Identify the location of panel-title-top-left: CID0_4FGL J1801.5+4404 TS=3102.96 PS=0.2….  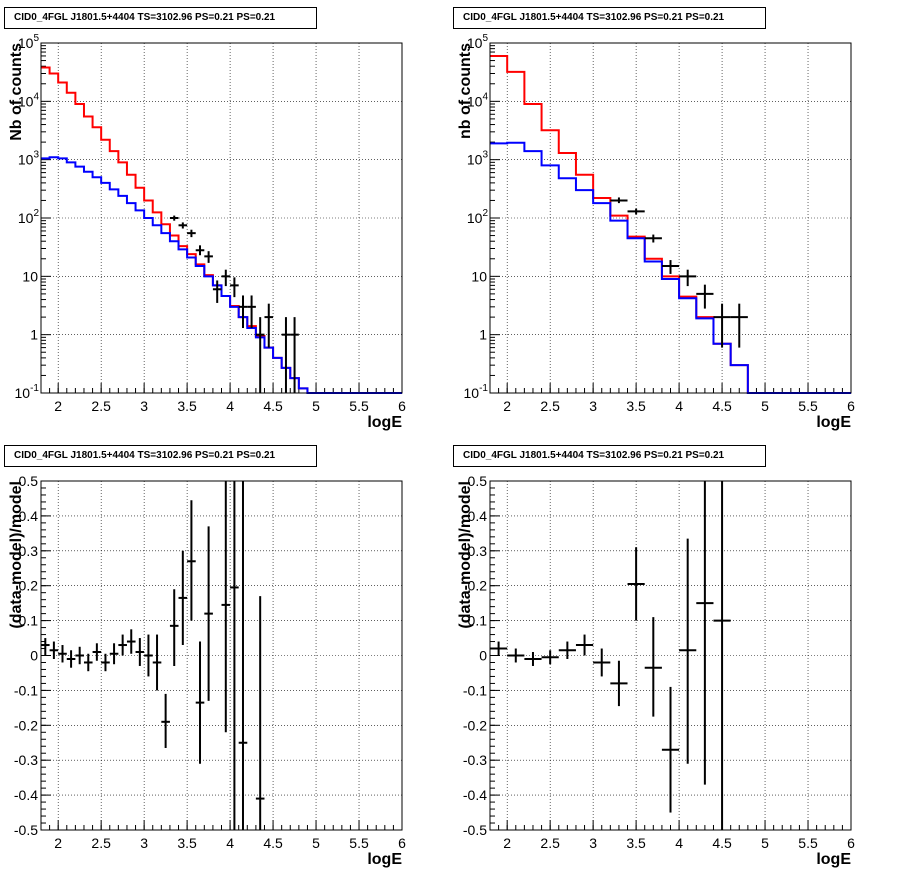
(160, 18).